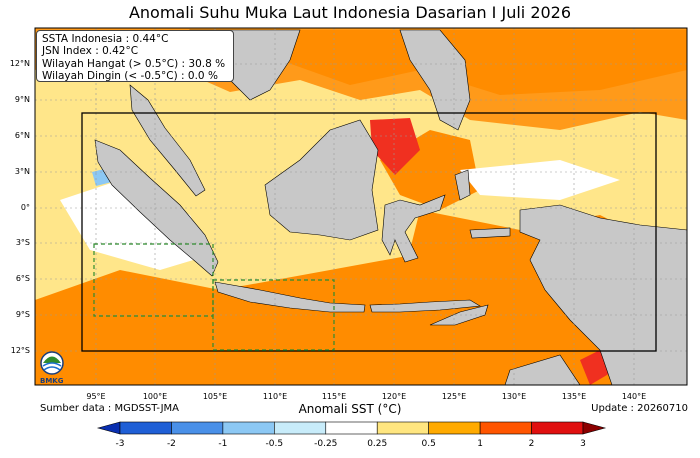 The image size is (700, 458). What do you see at coordinates (110, 408) in the screenshot?
I see `data-source-label: Sumber data : MGDSST-JMA` at bounding box center [110, 408].